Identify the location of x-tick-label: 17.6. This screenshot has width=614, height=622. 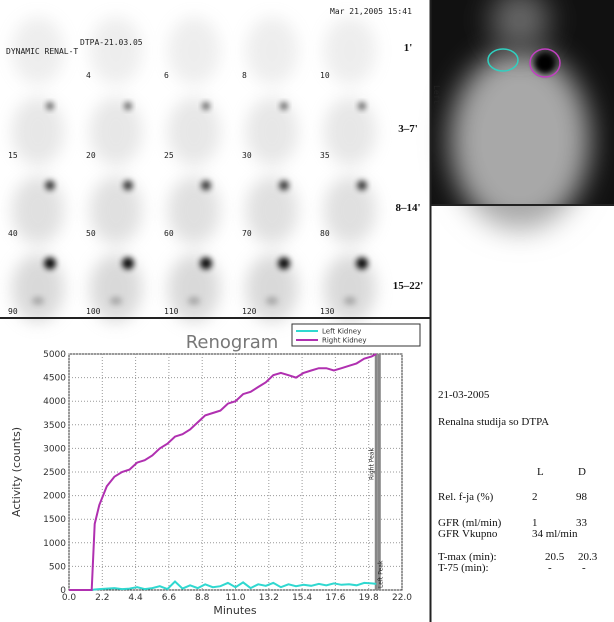
(335, 598).